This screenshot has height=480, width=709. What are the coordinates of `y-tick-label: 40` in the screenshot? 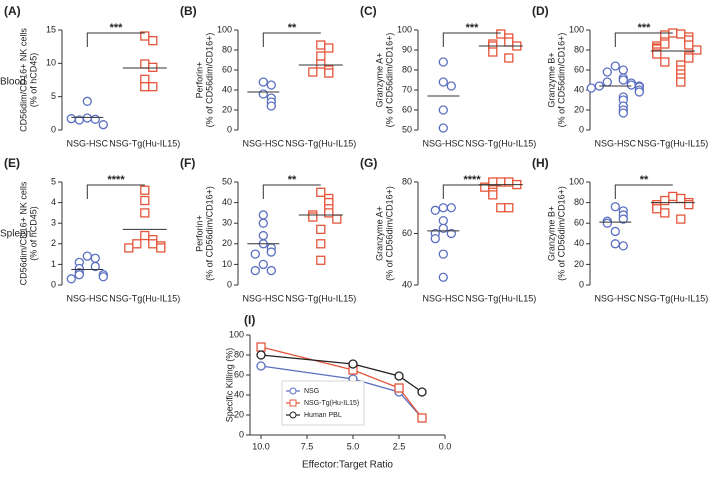 It's located at (227, 89).